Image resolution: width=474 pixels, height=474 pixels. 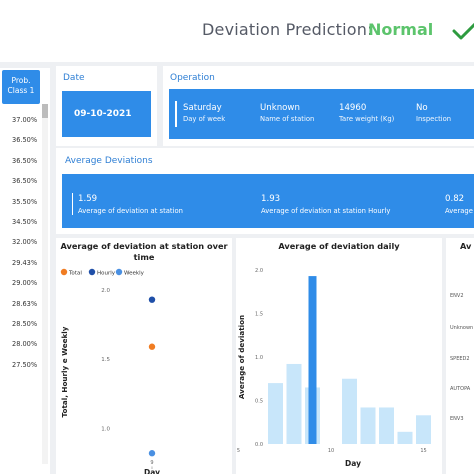 I want to click on x-tick-note: 0, so click(x=152, y=468).